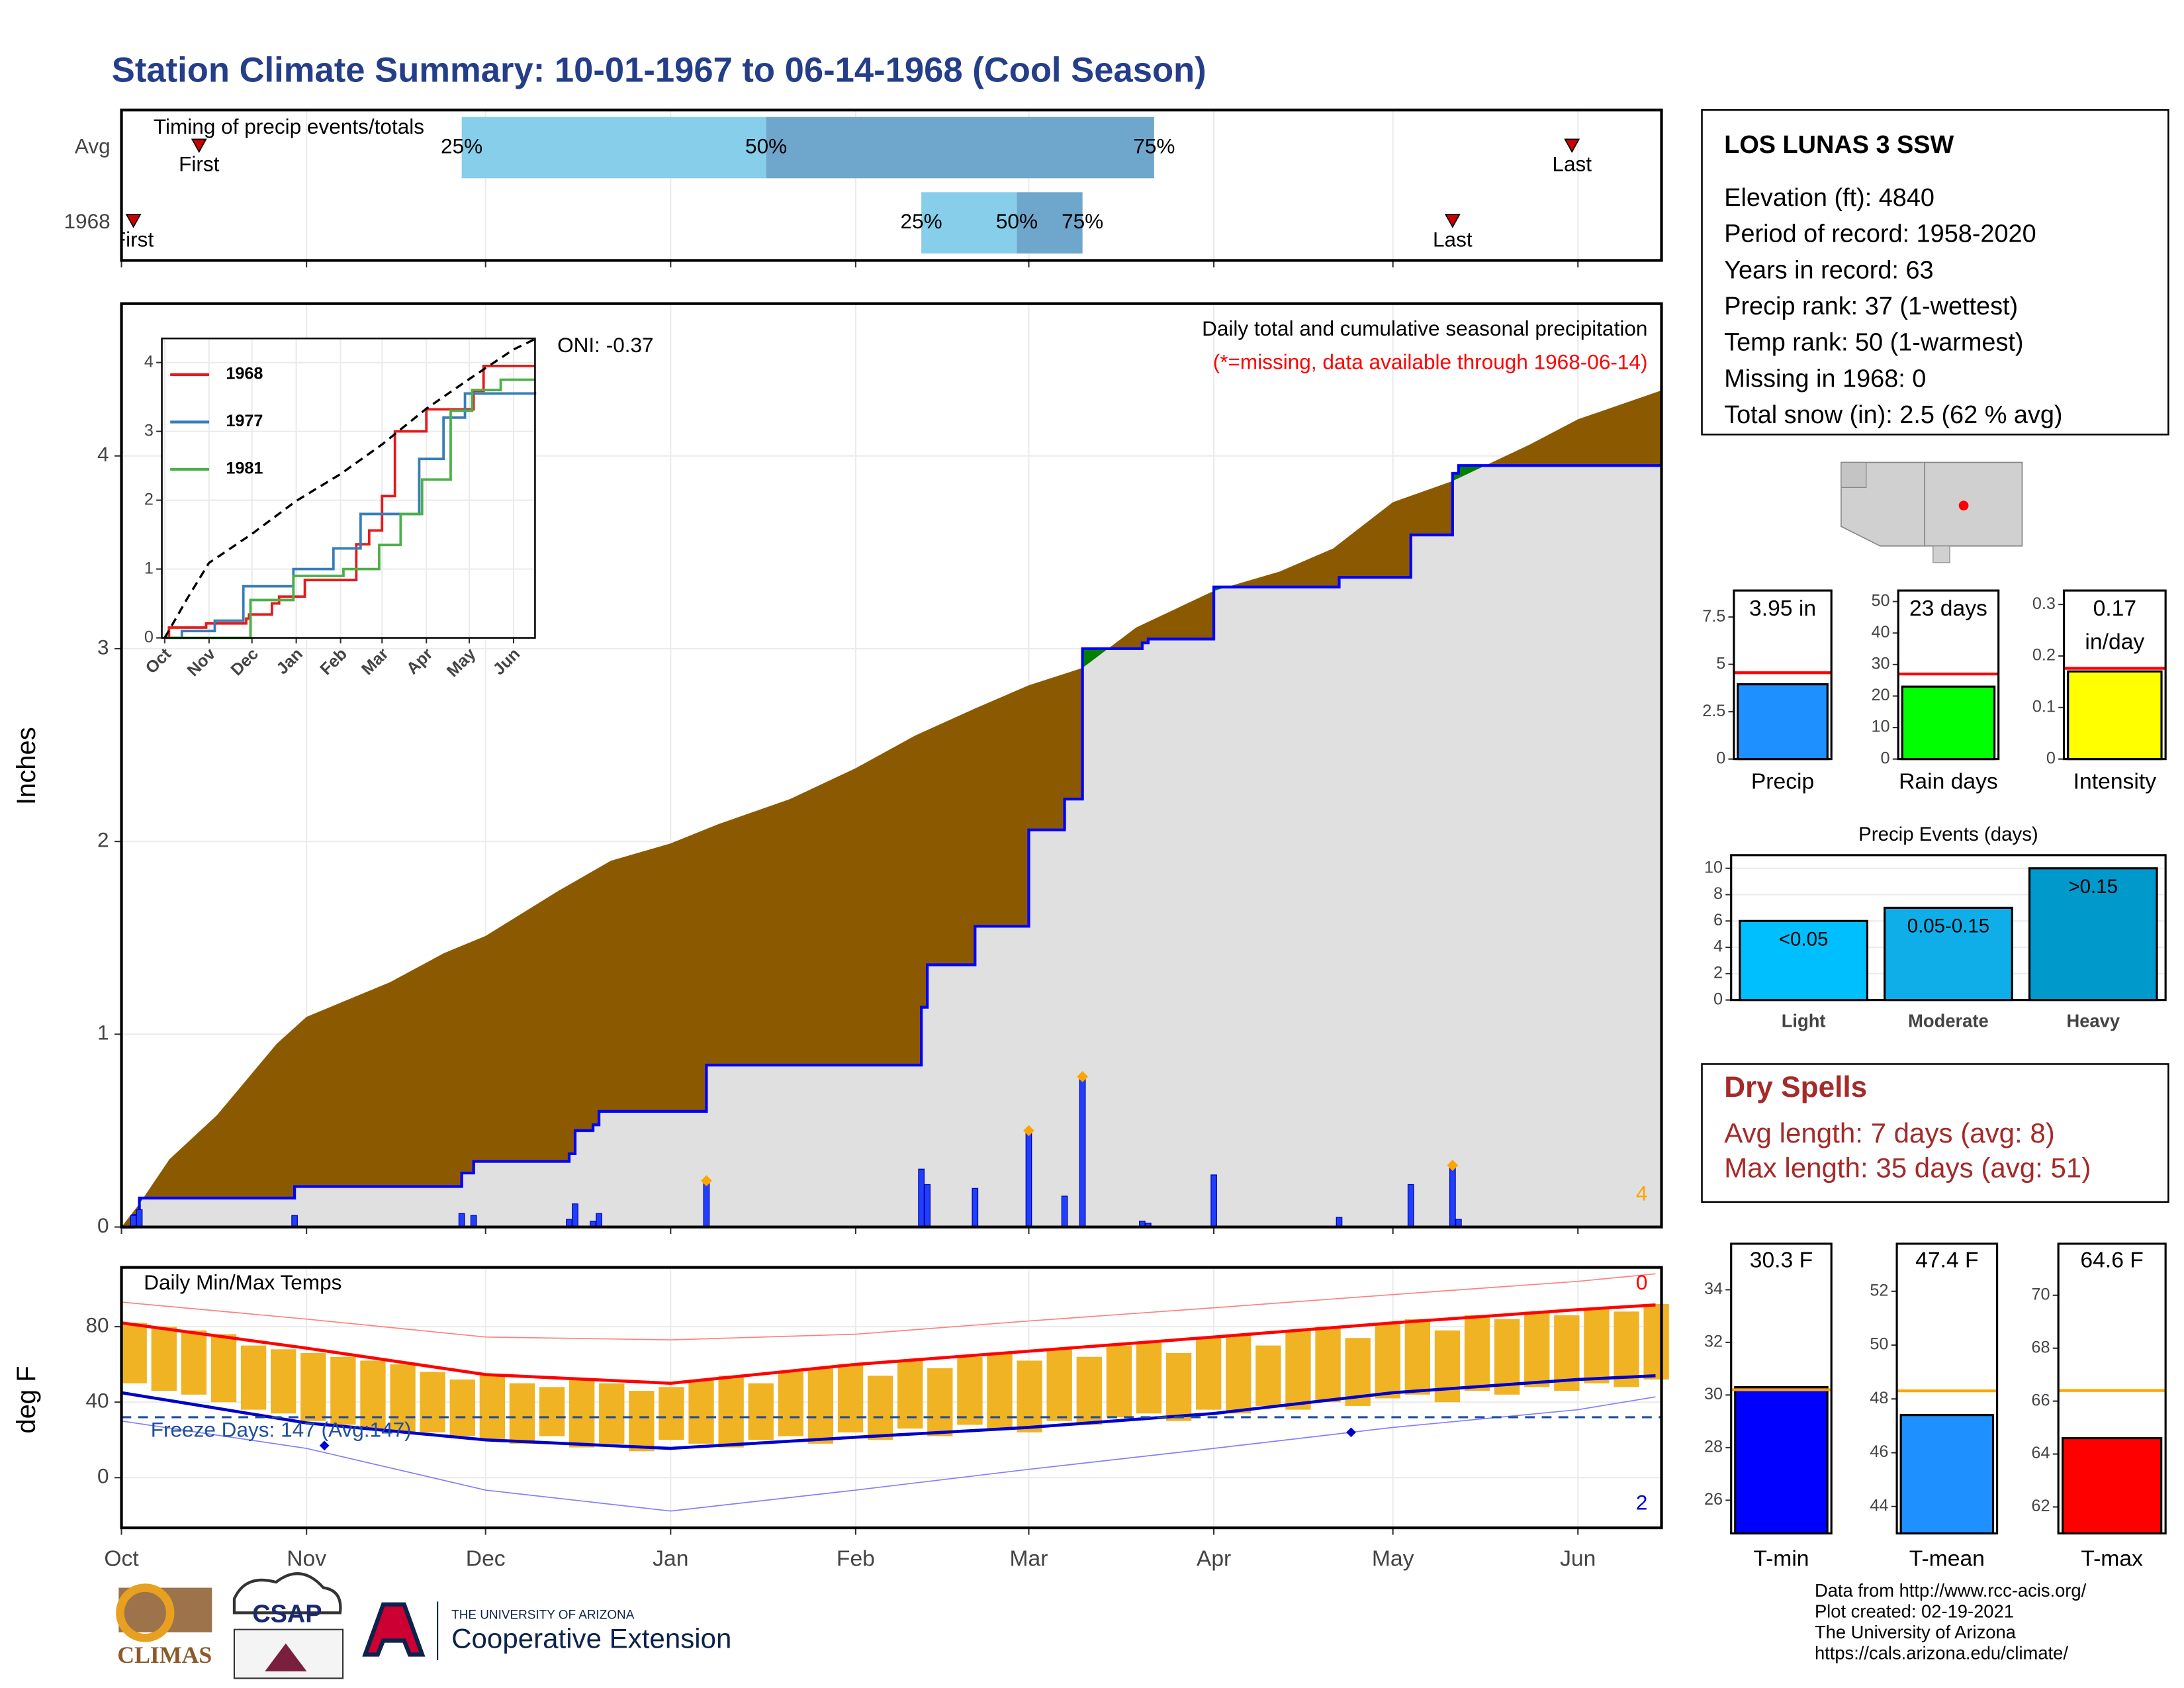 Image resolution: width=2184 pixels, height=1688 pixels. What do you see at coordinates (1935, 272) in the screenshot?
I see `station-box` at bounding box center [1935, 272].